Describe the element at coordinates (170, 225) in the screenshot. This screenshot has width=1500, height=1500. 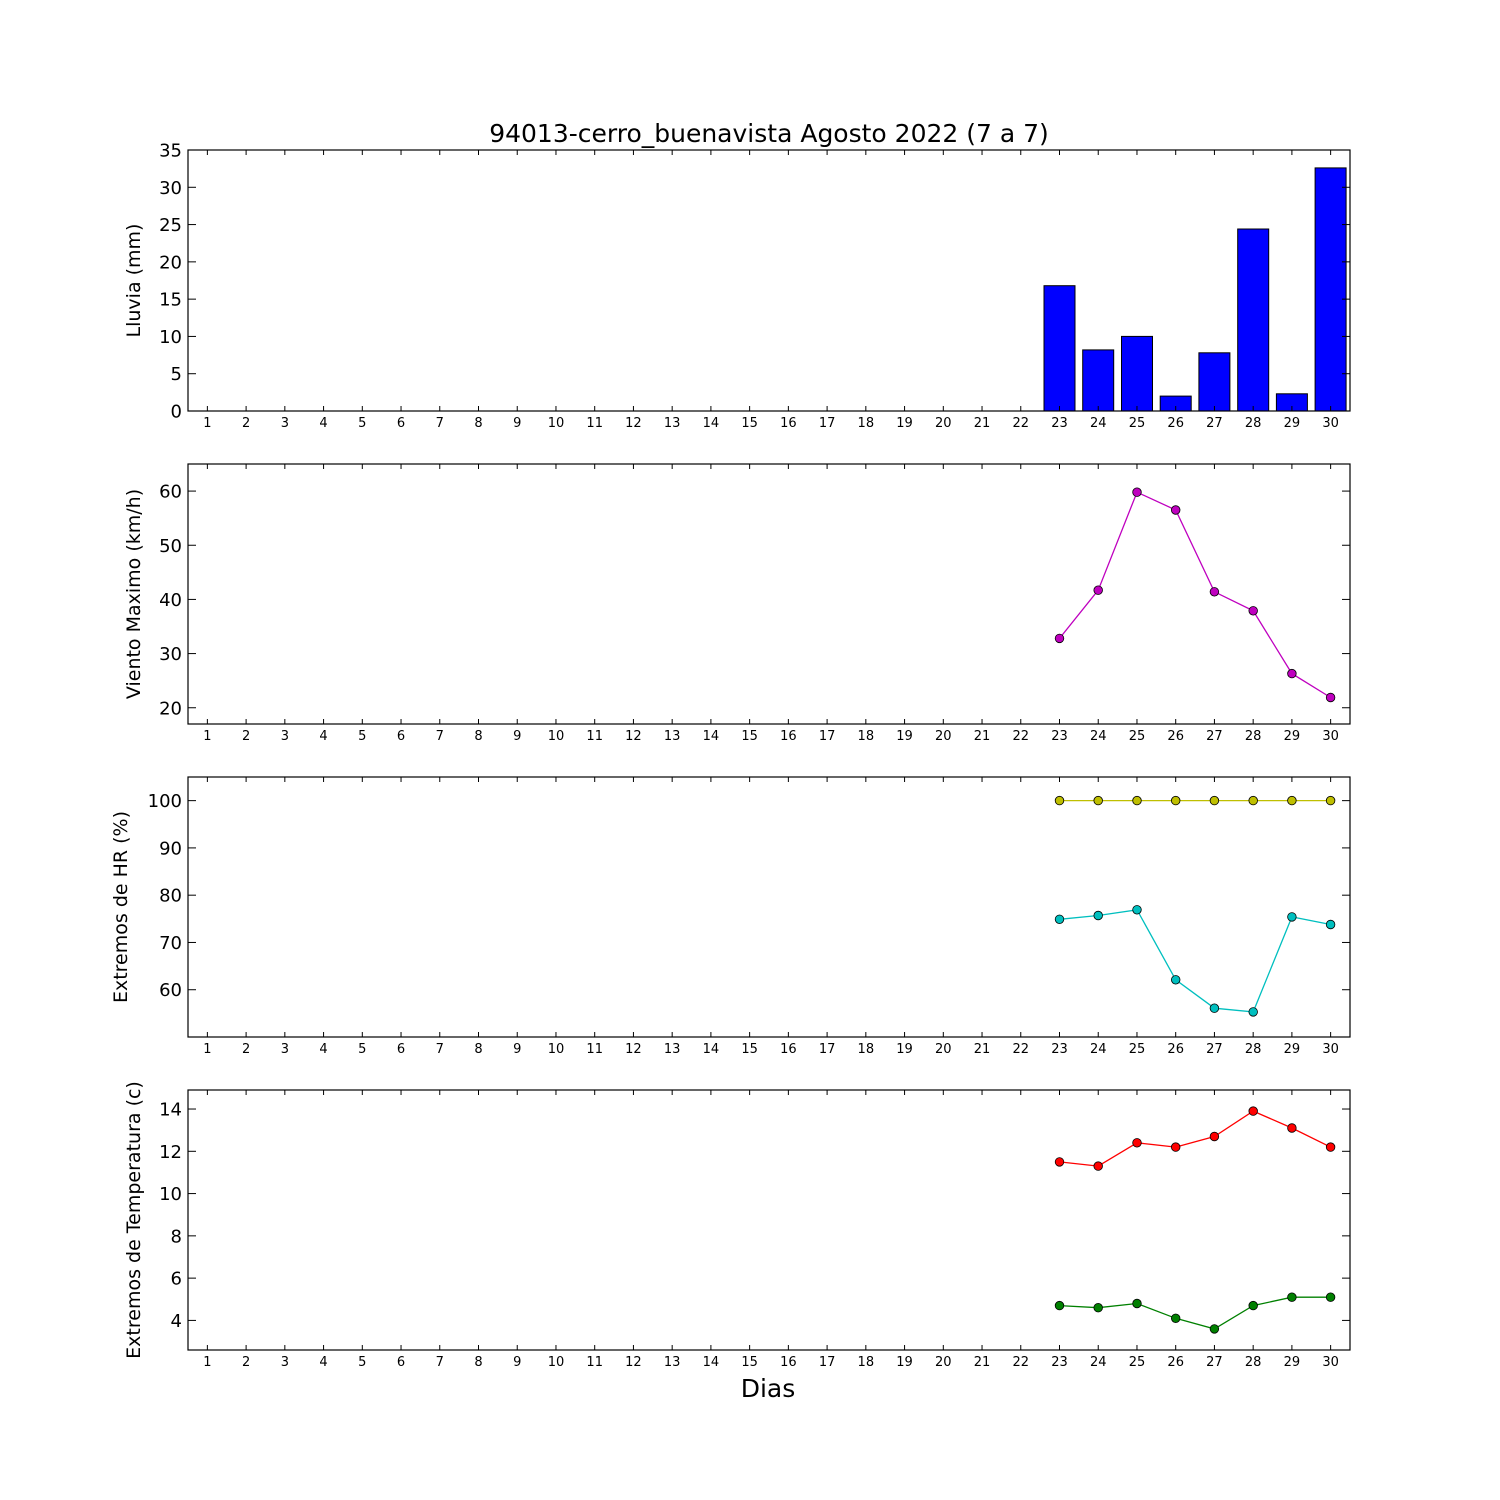
I see `y-tick-label: 25` at that location.